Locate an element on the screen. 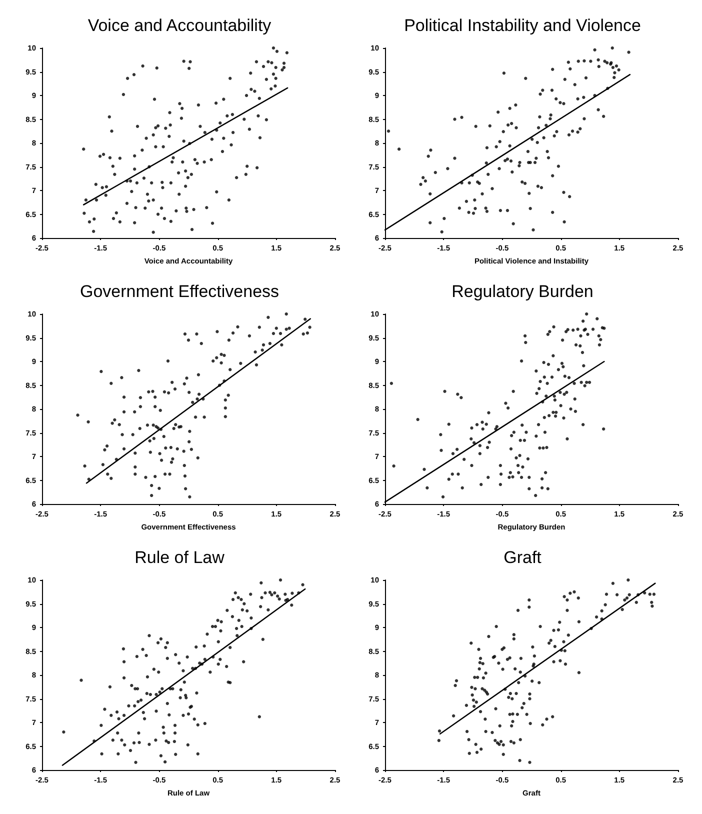 This screenshot has height=814, width=702. chart-title: Regulatory Burden is located at coordinates (523, 291).